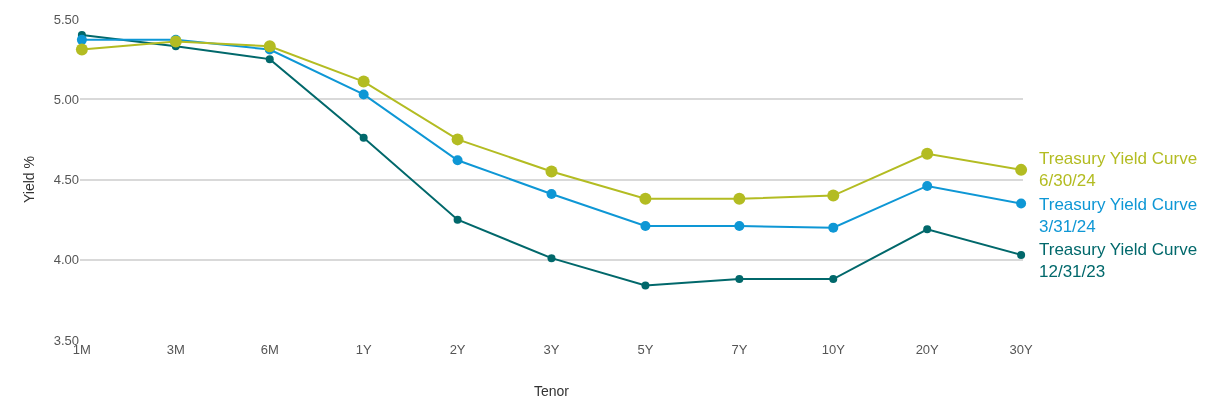  Describe the element at coordinates (927, 349) in the screenshot. I see `x-tick-label: 20Y` at that location.